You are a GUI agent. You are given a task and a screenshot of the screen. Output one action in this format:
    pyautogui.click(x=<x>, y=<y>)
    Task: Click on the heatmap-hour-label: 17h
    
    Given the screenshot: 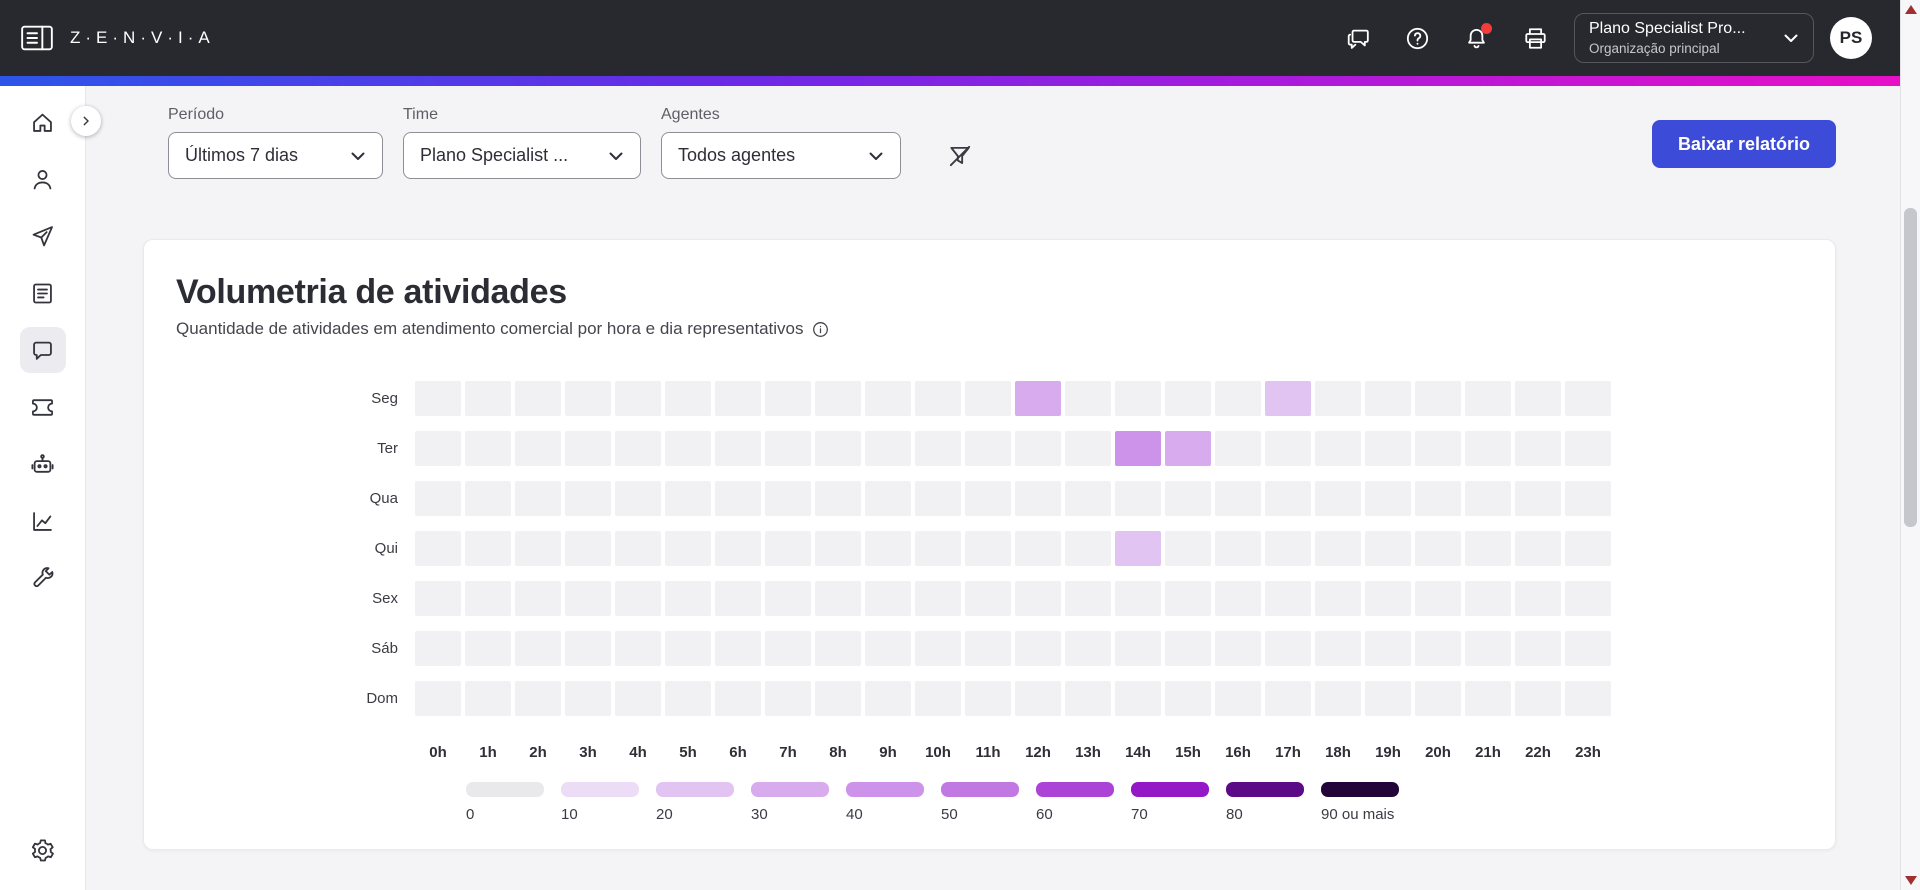 What is the action you would take?
    pyautogui.click(x=1288, y=752)
    